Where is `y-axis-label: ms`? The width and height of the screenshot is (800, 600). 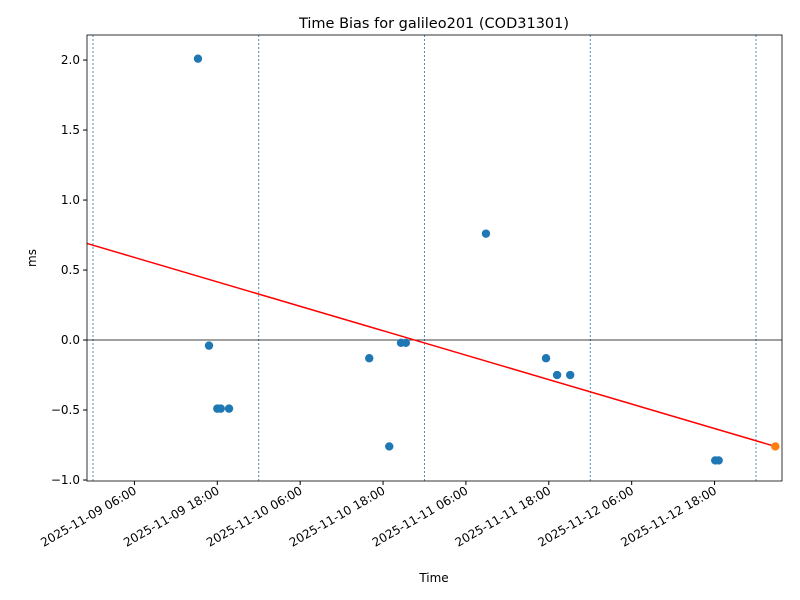
y-axis-label: ms is located at coordinates (32, 258).